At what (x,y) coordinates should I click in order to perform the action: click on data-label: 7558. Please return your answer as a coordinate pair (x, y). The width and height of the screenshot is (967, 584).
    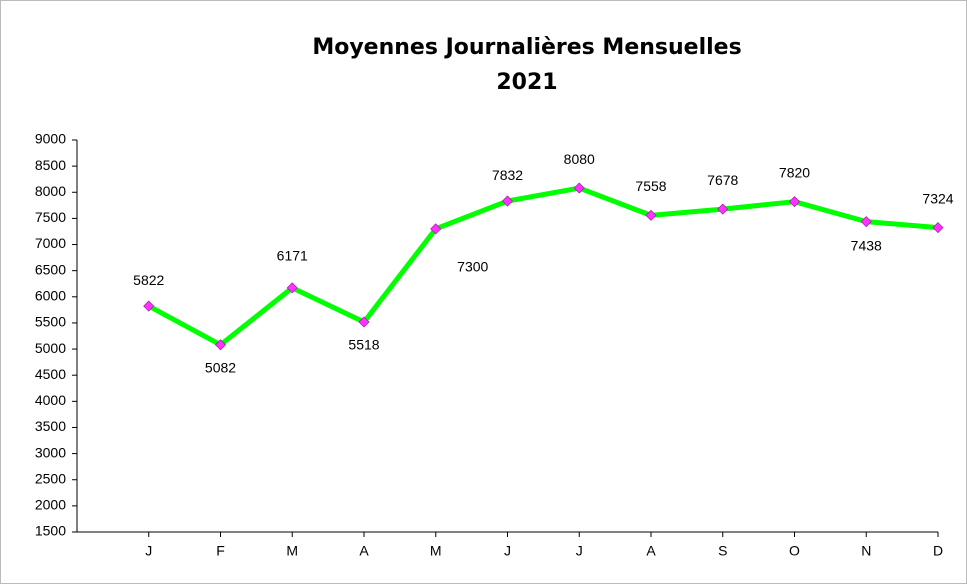
    Looking at the image, I should click on (650, 186).